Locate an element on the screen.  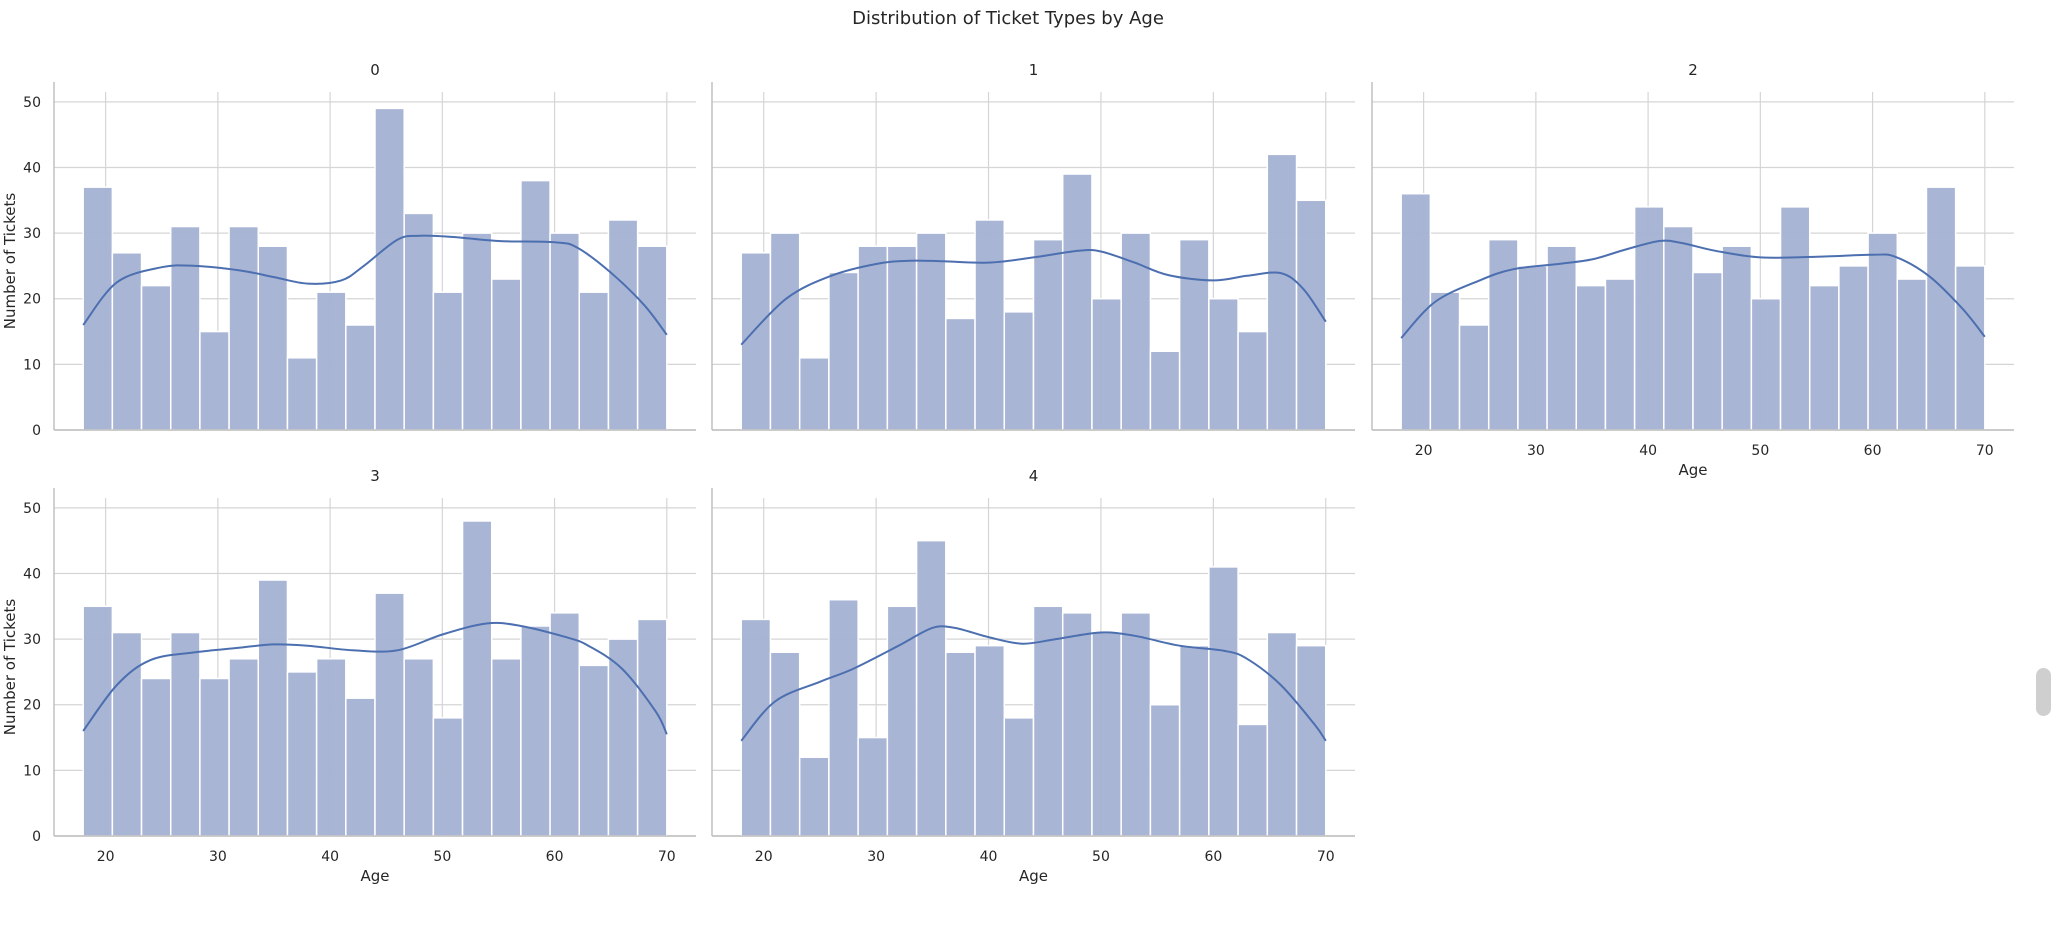
facet-panel-0: 0 0 10 20 30 40 50 Number of Tickets is located at coordinates (348, 250).